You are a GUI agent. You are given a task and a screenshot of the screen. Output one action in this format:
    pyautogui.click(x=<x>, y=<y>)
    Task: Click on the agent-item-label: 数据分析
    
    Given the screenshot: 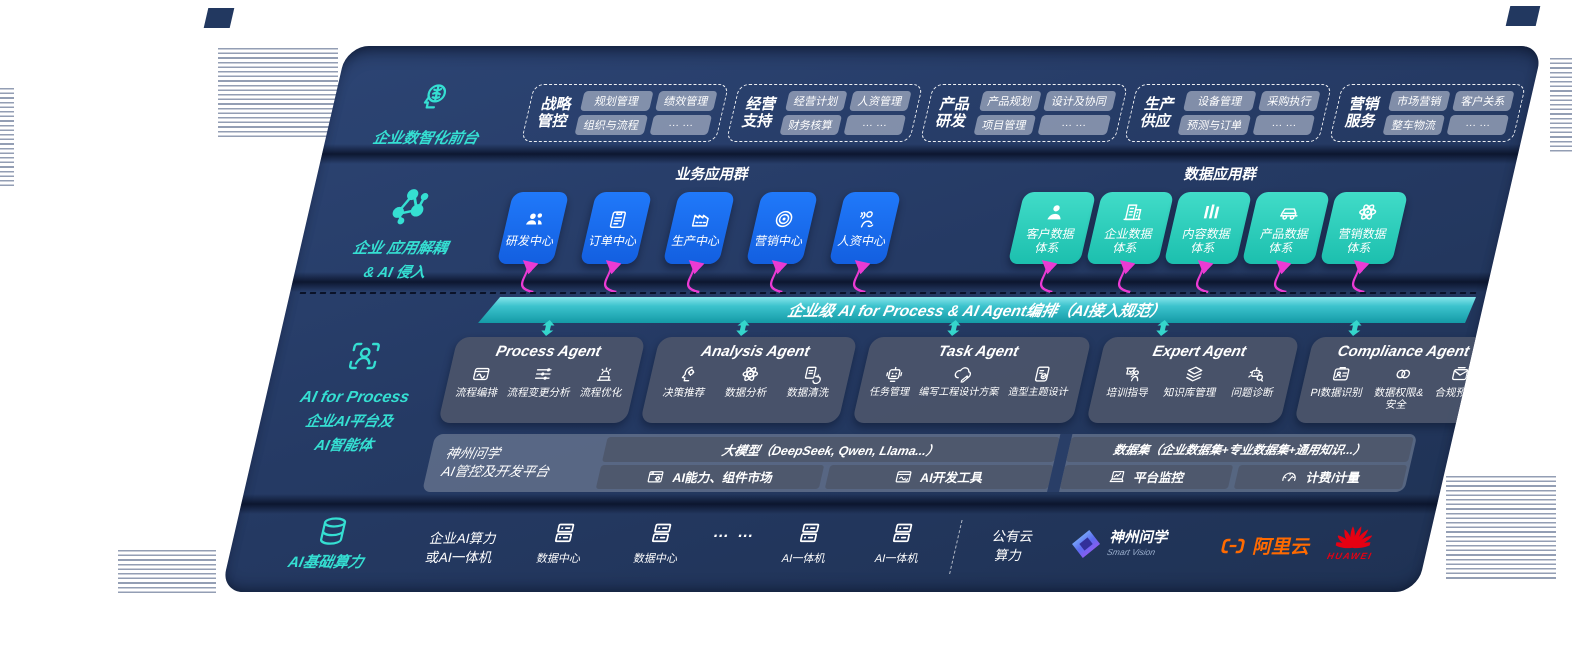 What is the action you would take?
    pyautogui.click(x=746, y=393)
    